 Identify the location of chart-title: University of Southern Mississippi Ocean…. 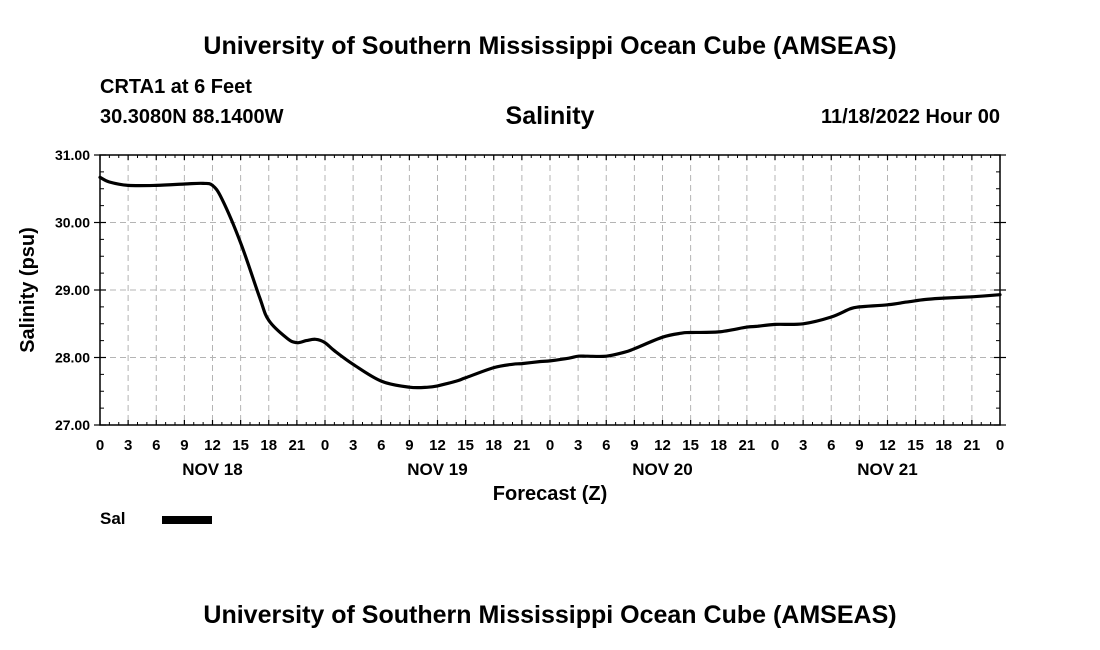
(550, 46).